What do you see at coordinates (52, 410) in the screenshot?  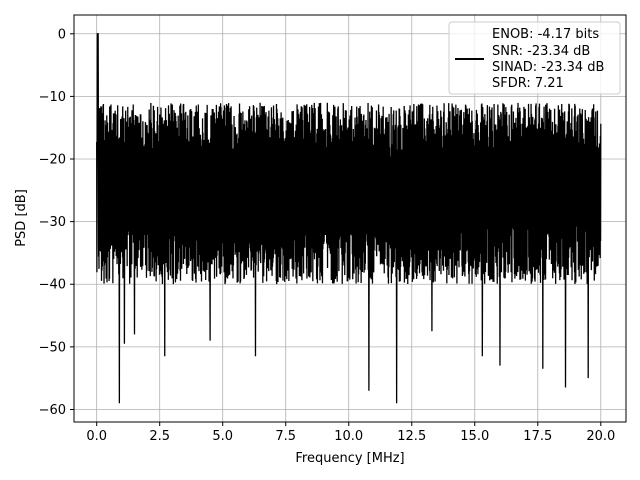 I see `y-tick-label: −60` at bounding box center [52, 410].